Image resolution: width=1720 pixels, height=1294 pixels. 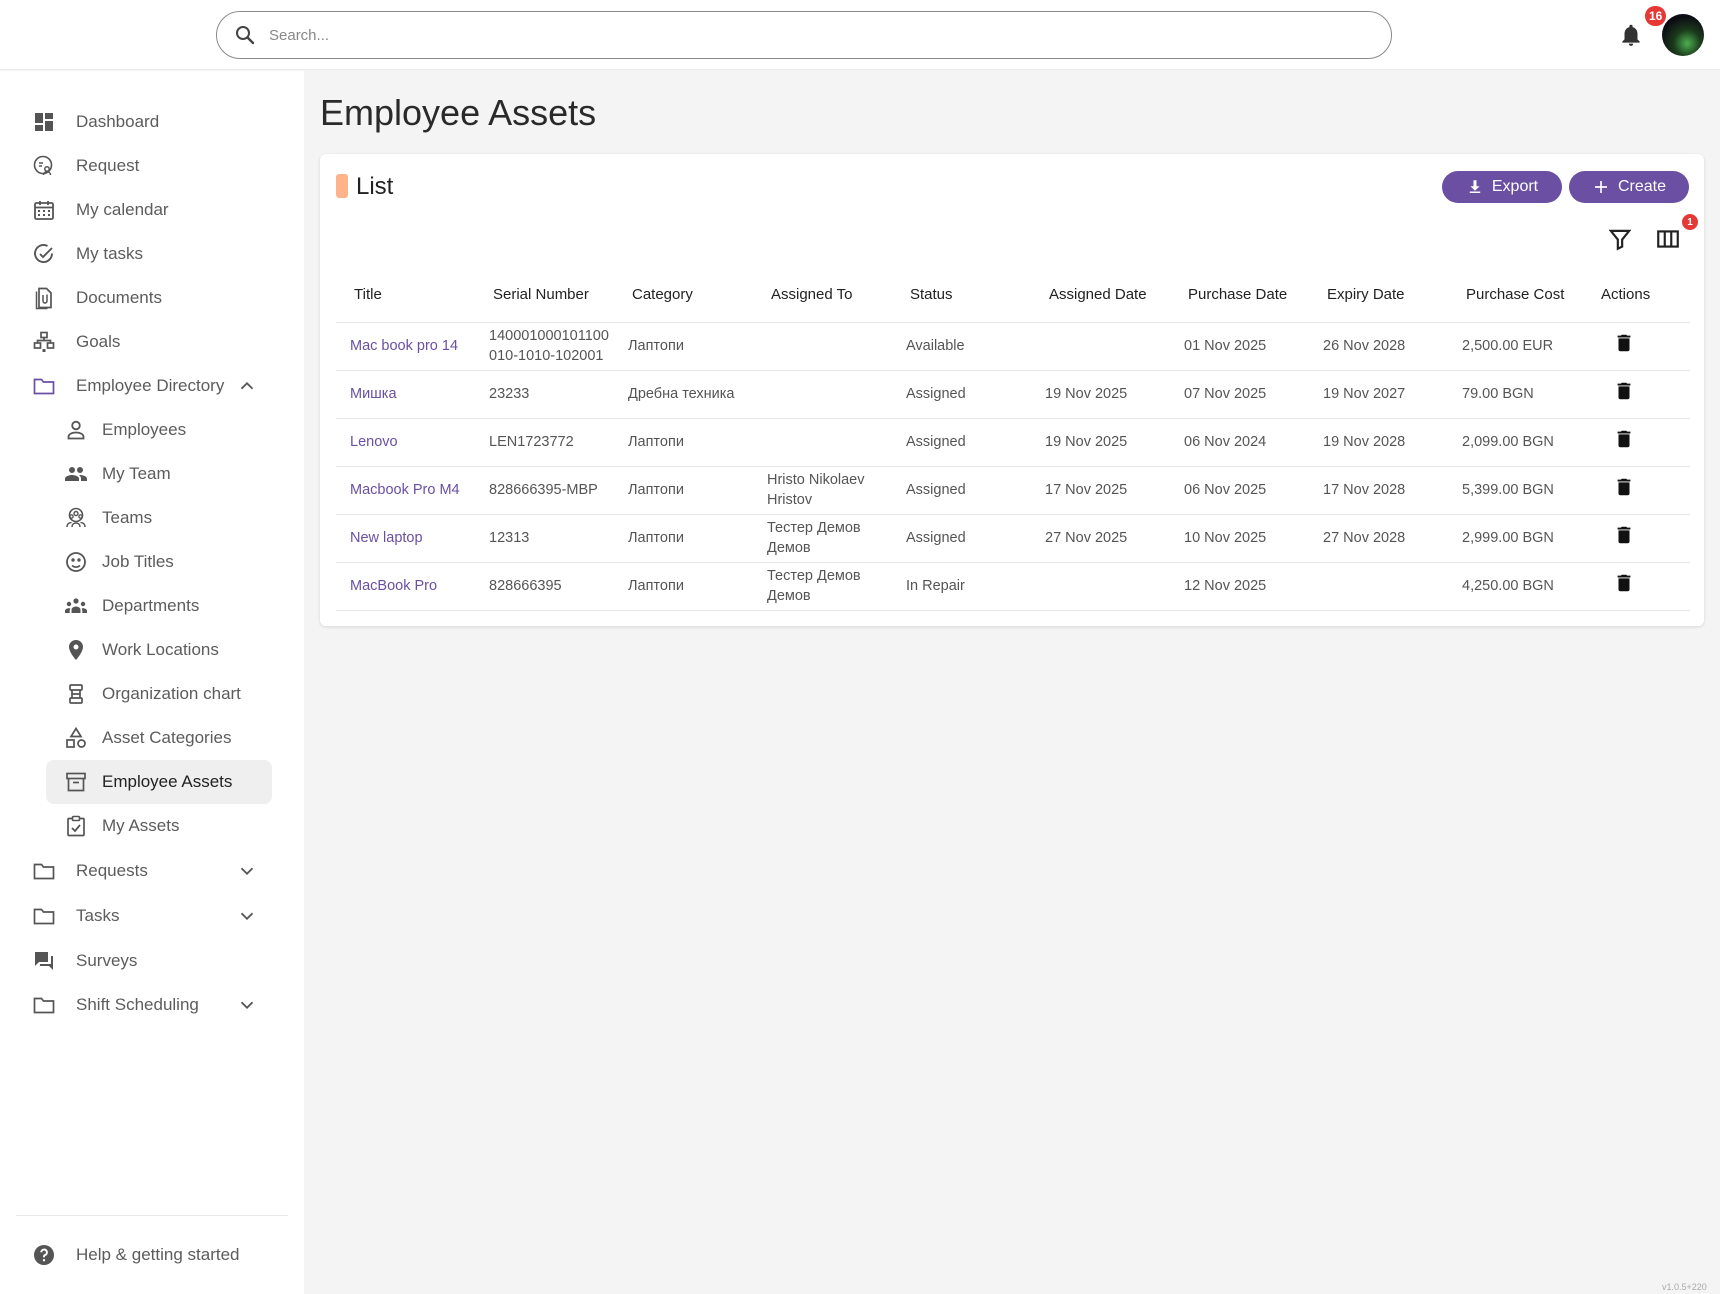 I want to click on sidebar-item-employees: Employees, so click(x=159, y=430).